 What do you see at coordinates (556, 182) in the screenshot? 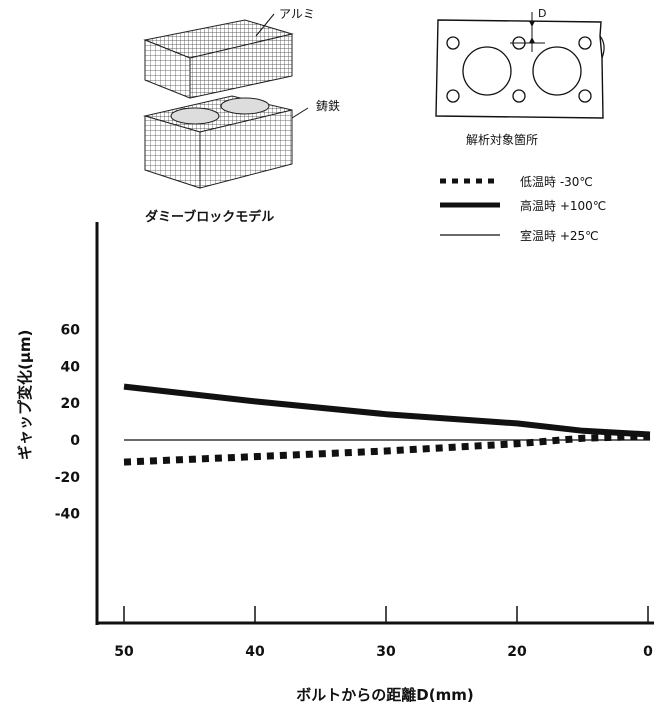
I see `legend-label-low-temp: 低温時 -30℃` at bounding box center [556, 182].